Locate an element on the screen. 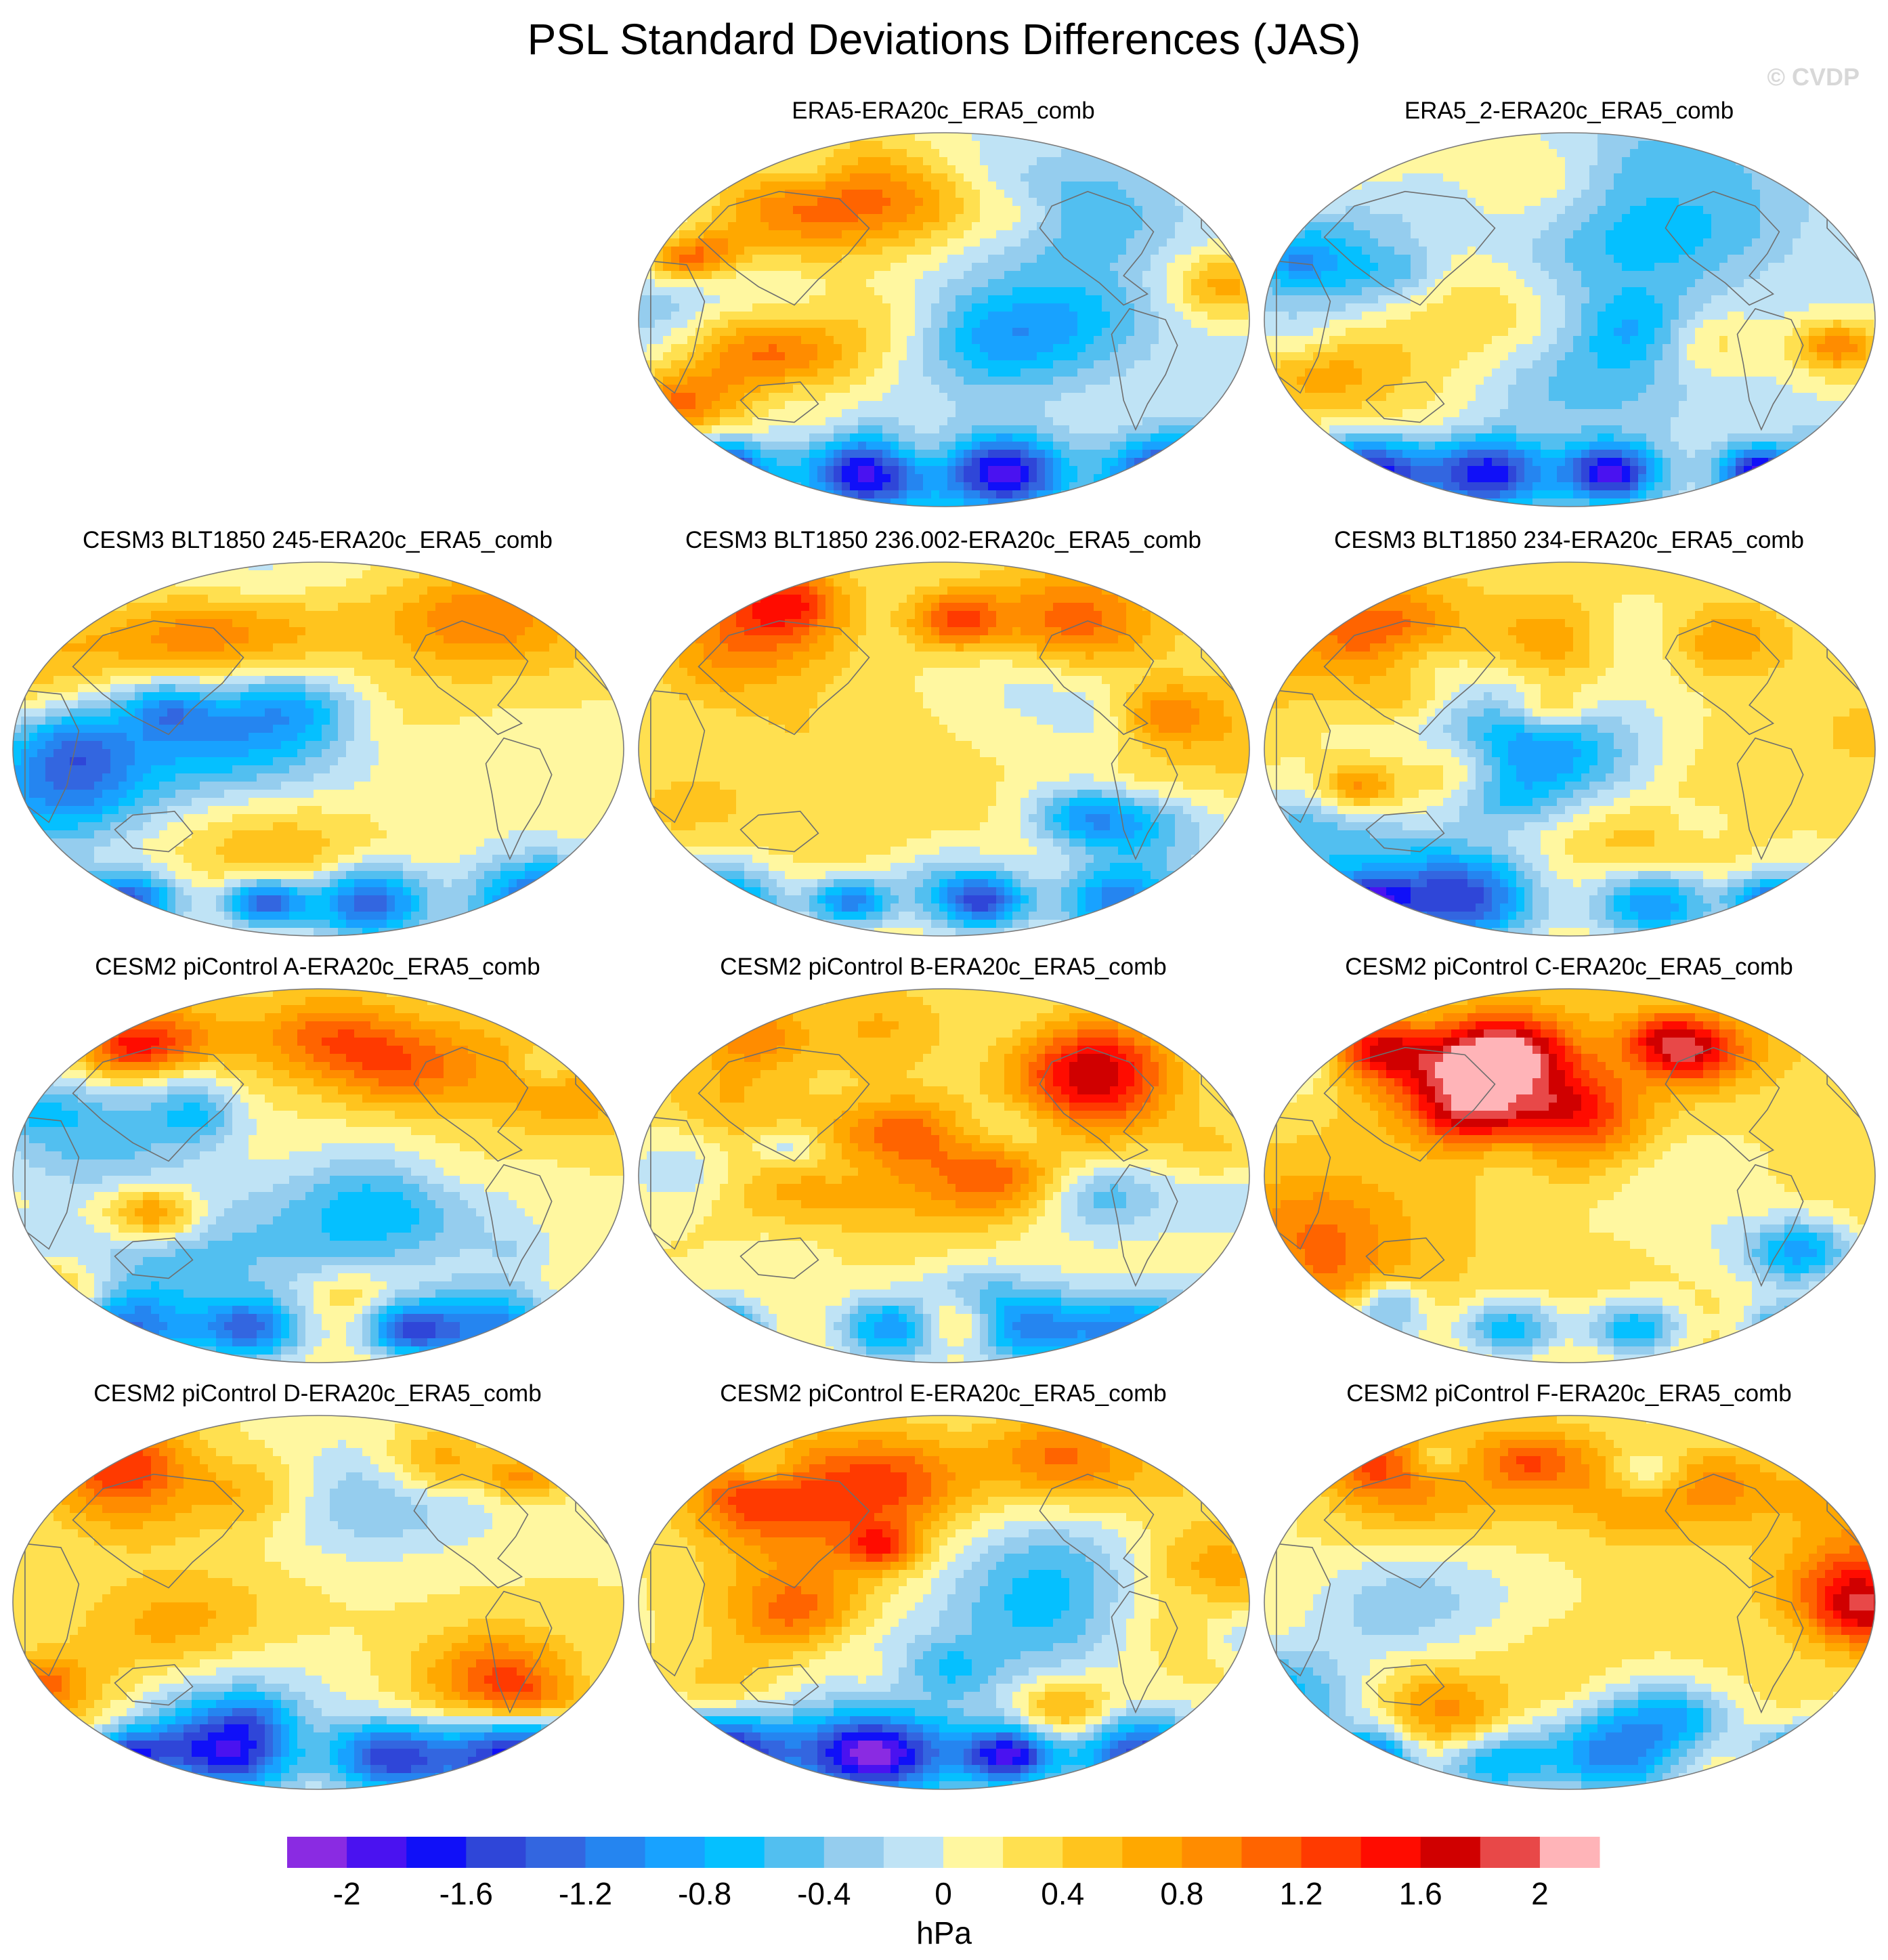 This screenshot has width=1888, height=1960. colorbar-tick-label: -0.4 is located at coordinates (824, 1893).